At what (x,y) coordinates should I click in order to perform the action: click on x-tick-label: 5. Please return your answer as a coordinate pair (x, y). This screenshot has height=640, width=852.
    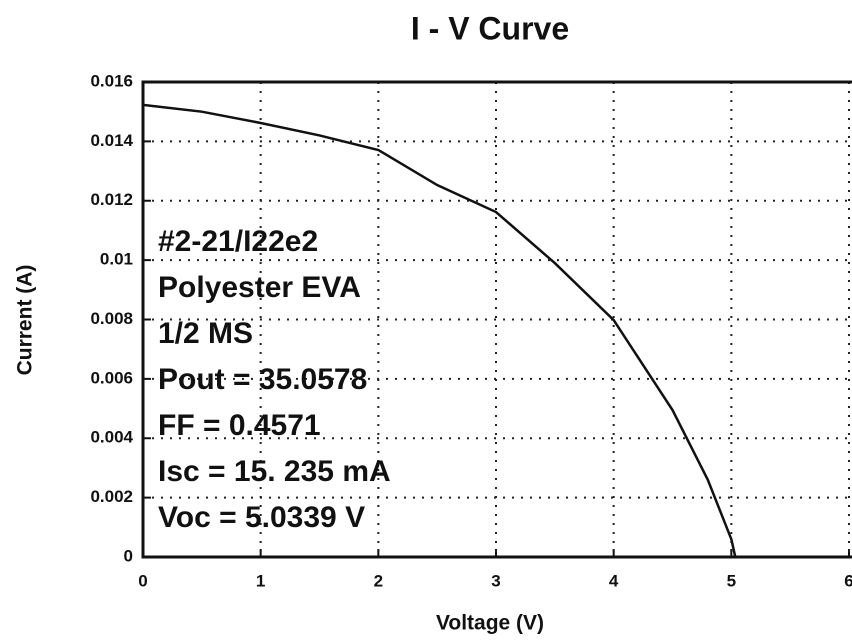
    Looking at the image, I should click on (731, 580).